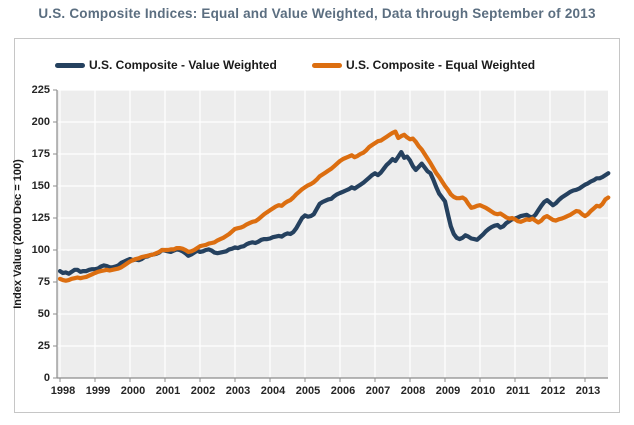 This screenshot has height=425, width=634. I want to click on y-tick-label: 0, so click(46, 377).